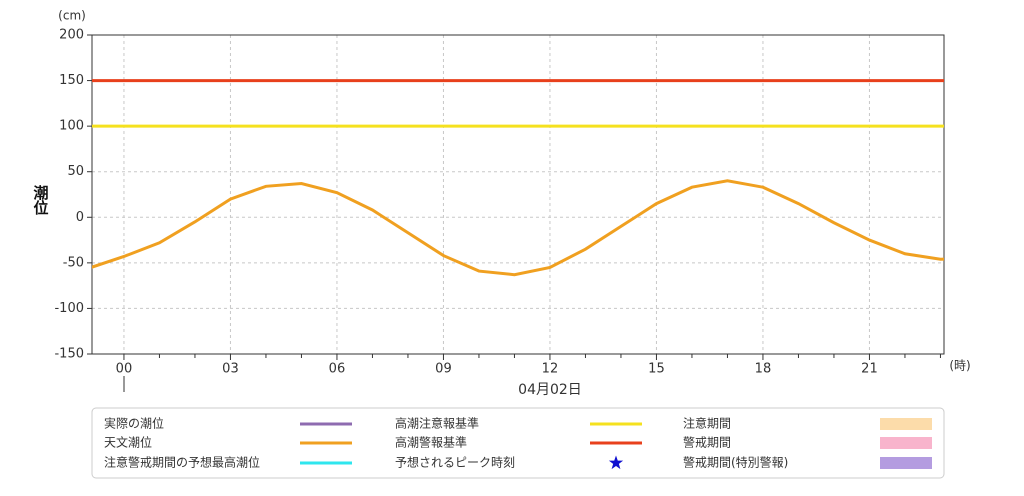 Image resolution: width=1024 pixels, height=496 pixels. I want to click on legend-label: 実際の潮位, so click(134, 423).